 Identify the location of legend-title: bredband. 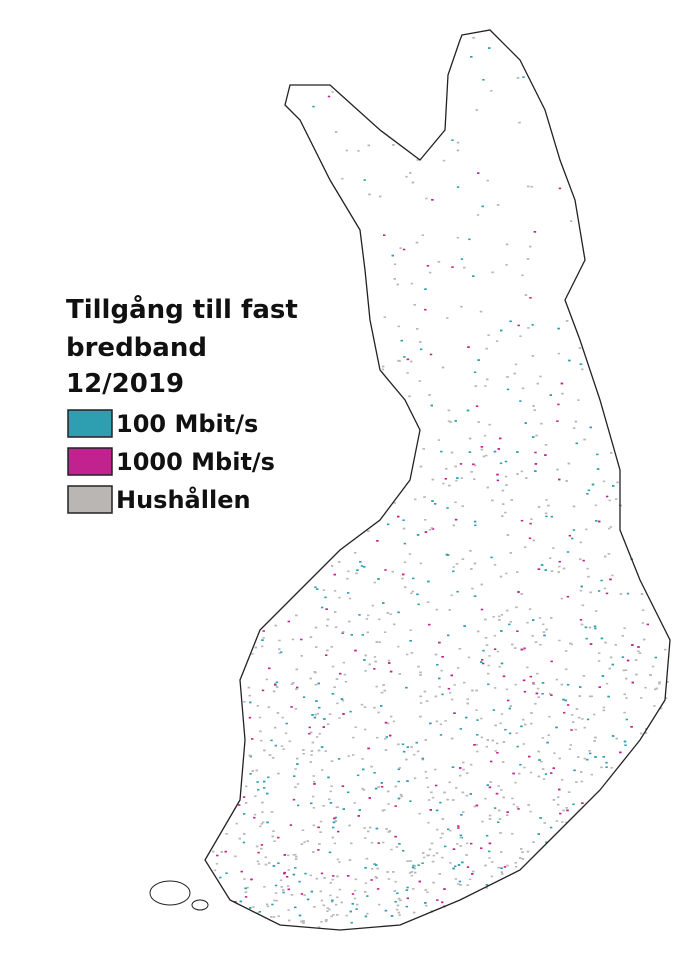
(136, 348).